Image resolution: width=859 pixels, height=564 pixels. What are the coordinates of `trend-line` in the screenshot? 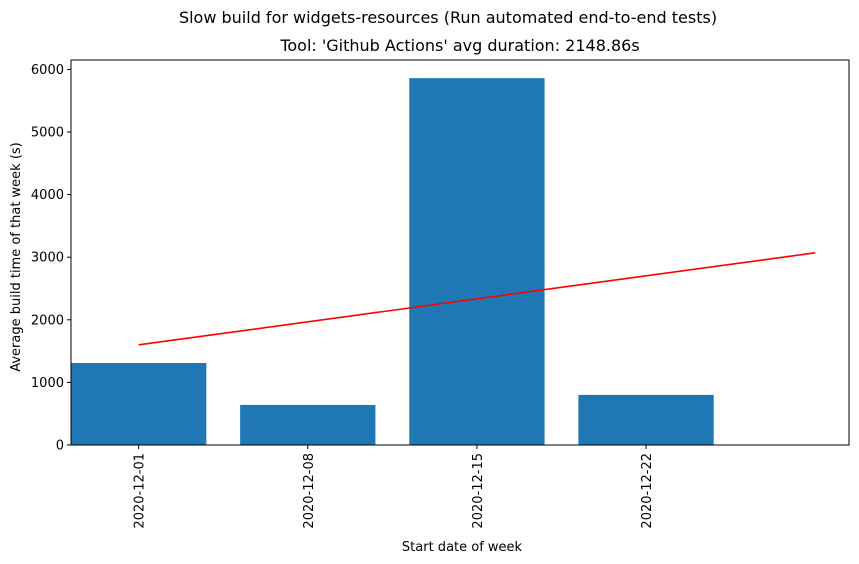 It's located at (477, 299).